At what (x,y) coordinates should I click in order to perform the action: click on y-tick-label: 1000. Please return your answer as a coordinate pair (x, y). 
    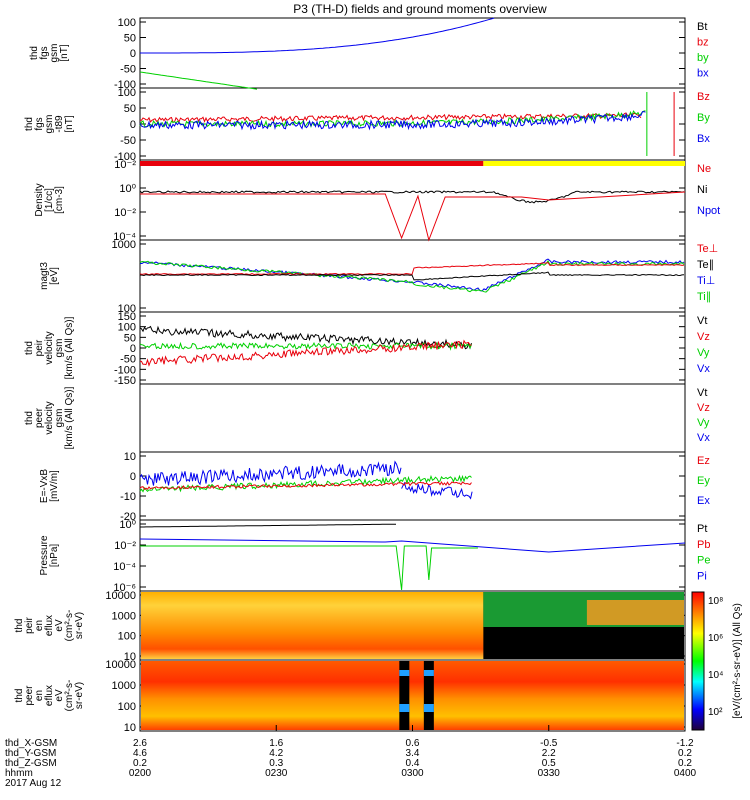
    Looking at the image, I should click on (124, 686).